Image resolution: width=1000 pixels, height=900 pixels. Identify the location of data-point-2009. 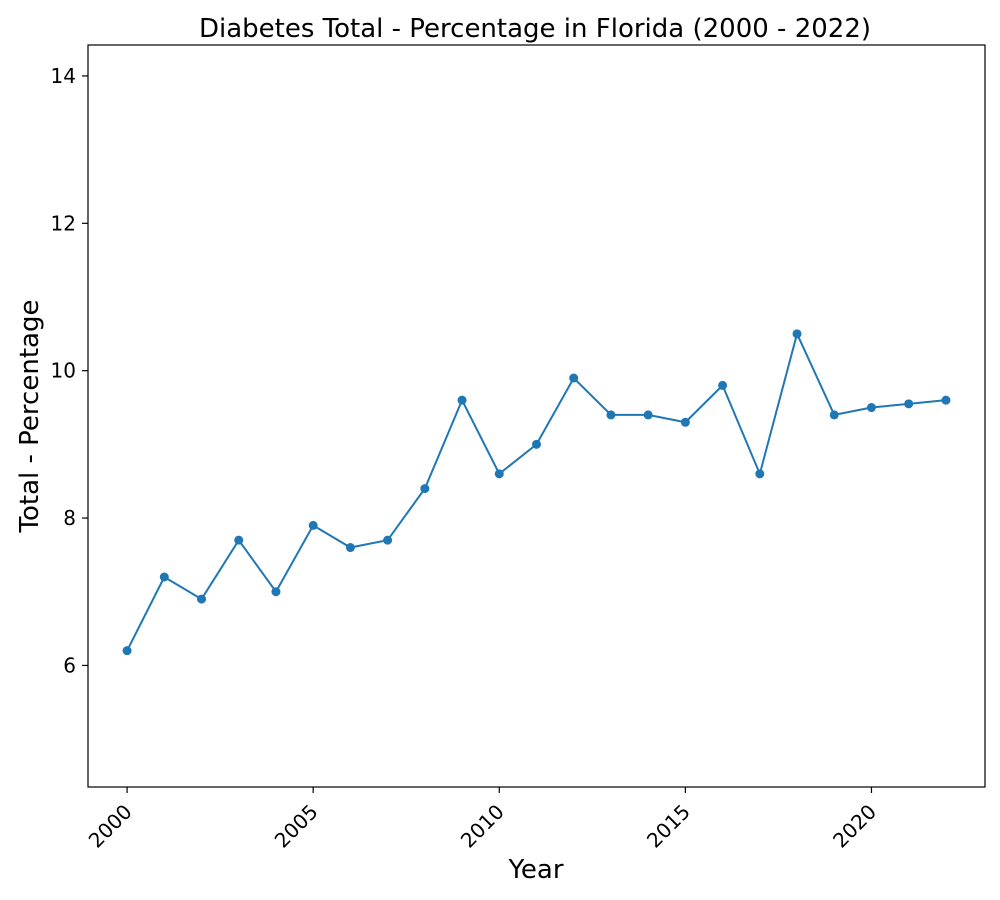
(462, 400).